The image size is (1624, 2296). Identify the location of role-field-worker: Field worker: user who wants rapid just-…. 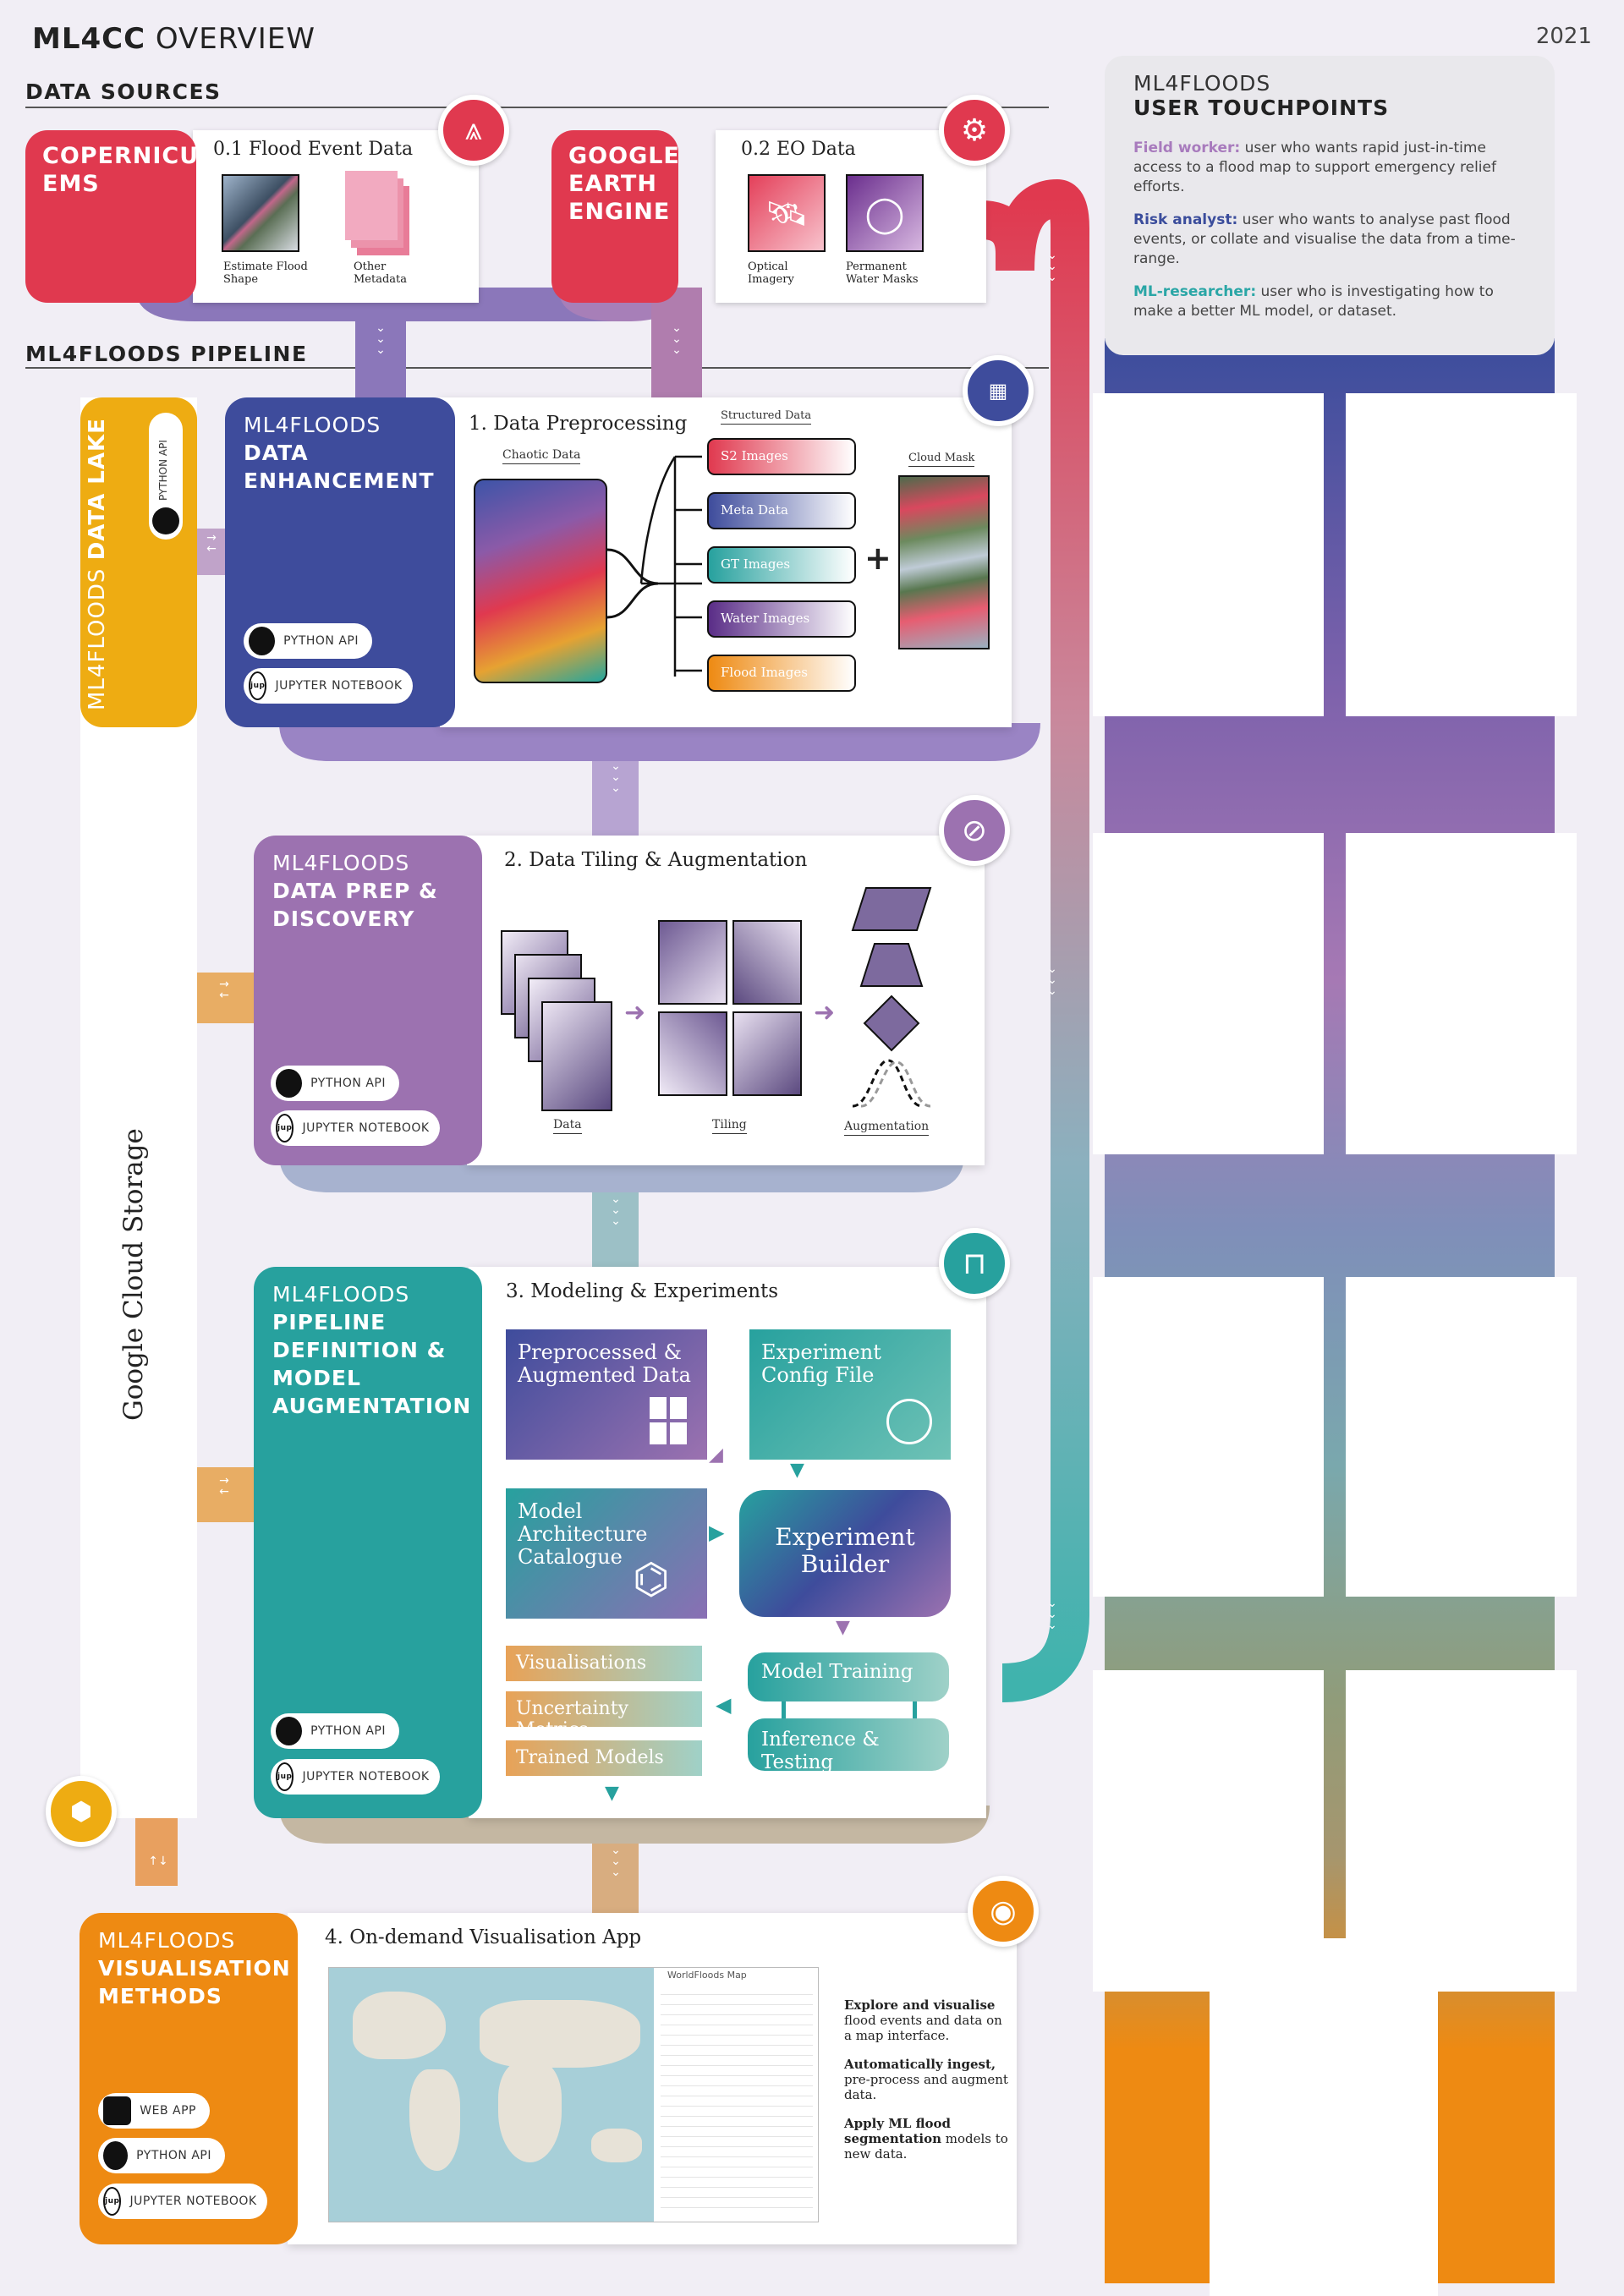
(1330, 168).